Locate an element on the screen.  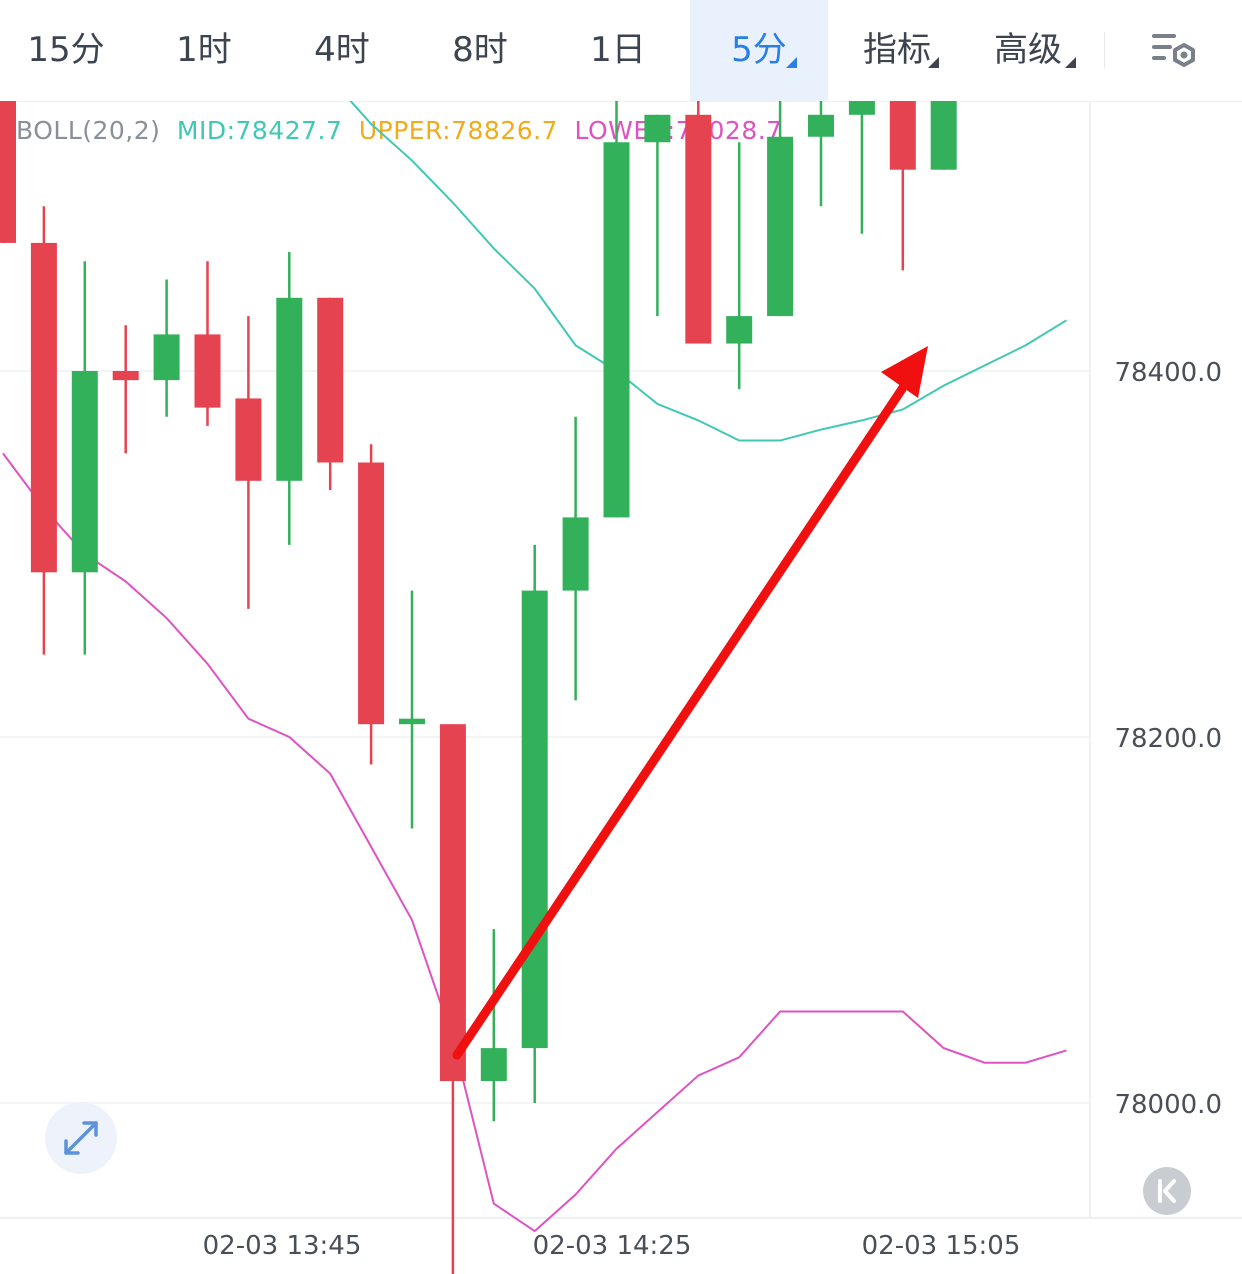
tab-5min-label: 5分 is located at coordinates (759, 50).